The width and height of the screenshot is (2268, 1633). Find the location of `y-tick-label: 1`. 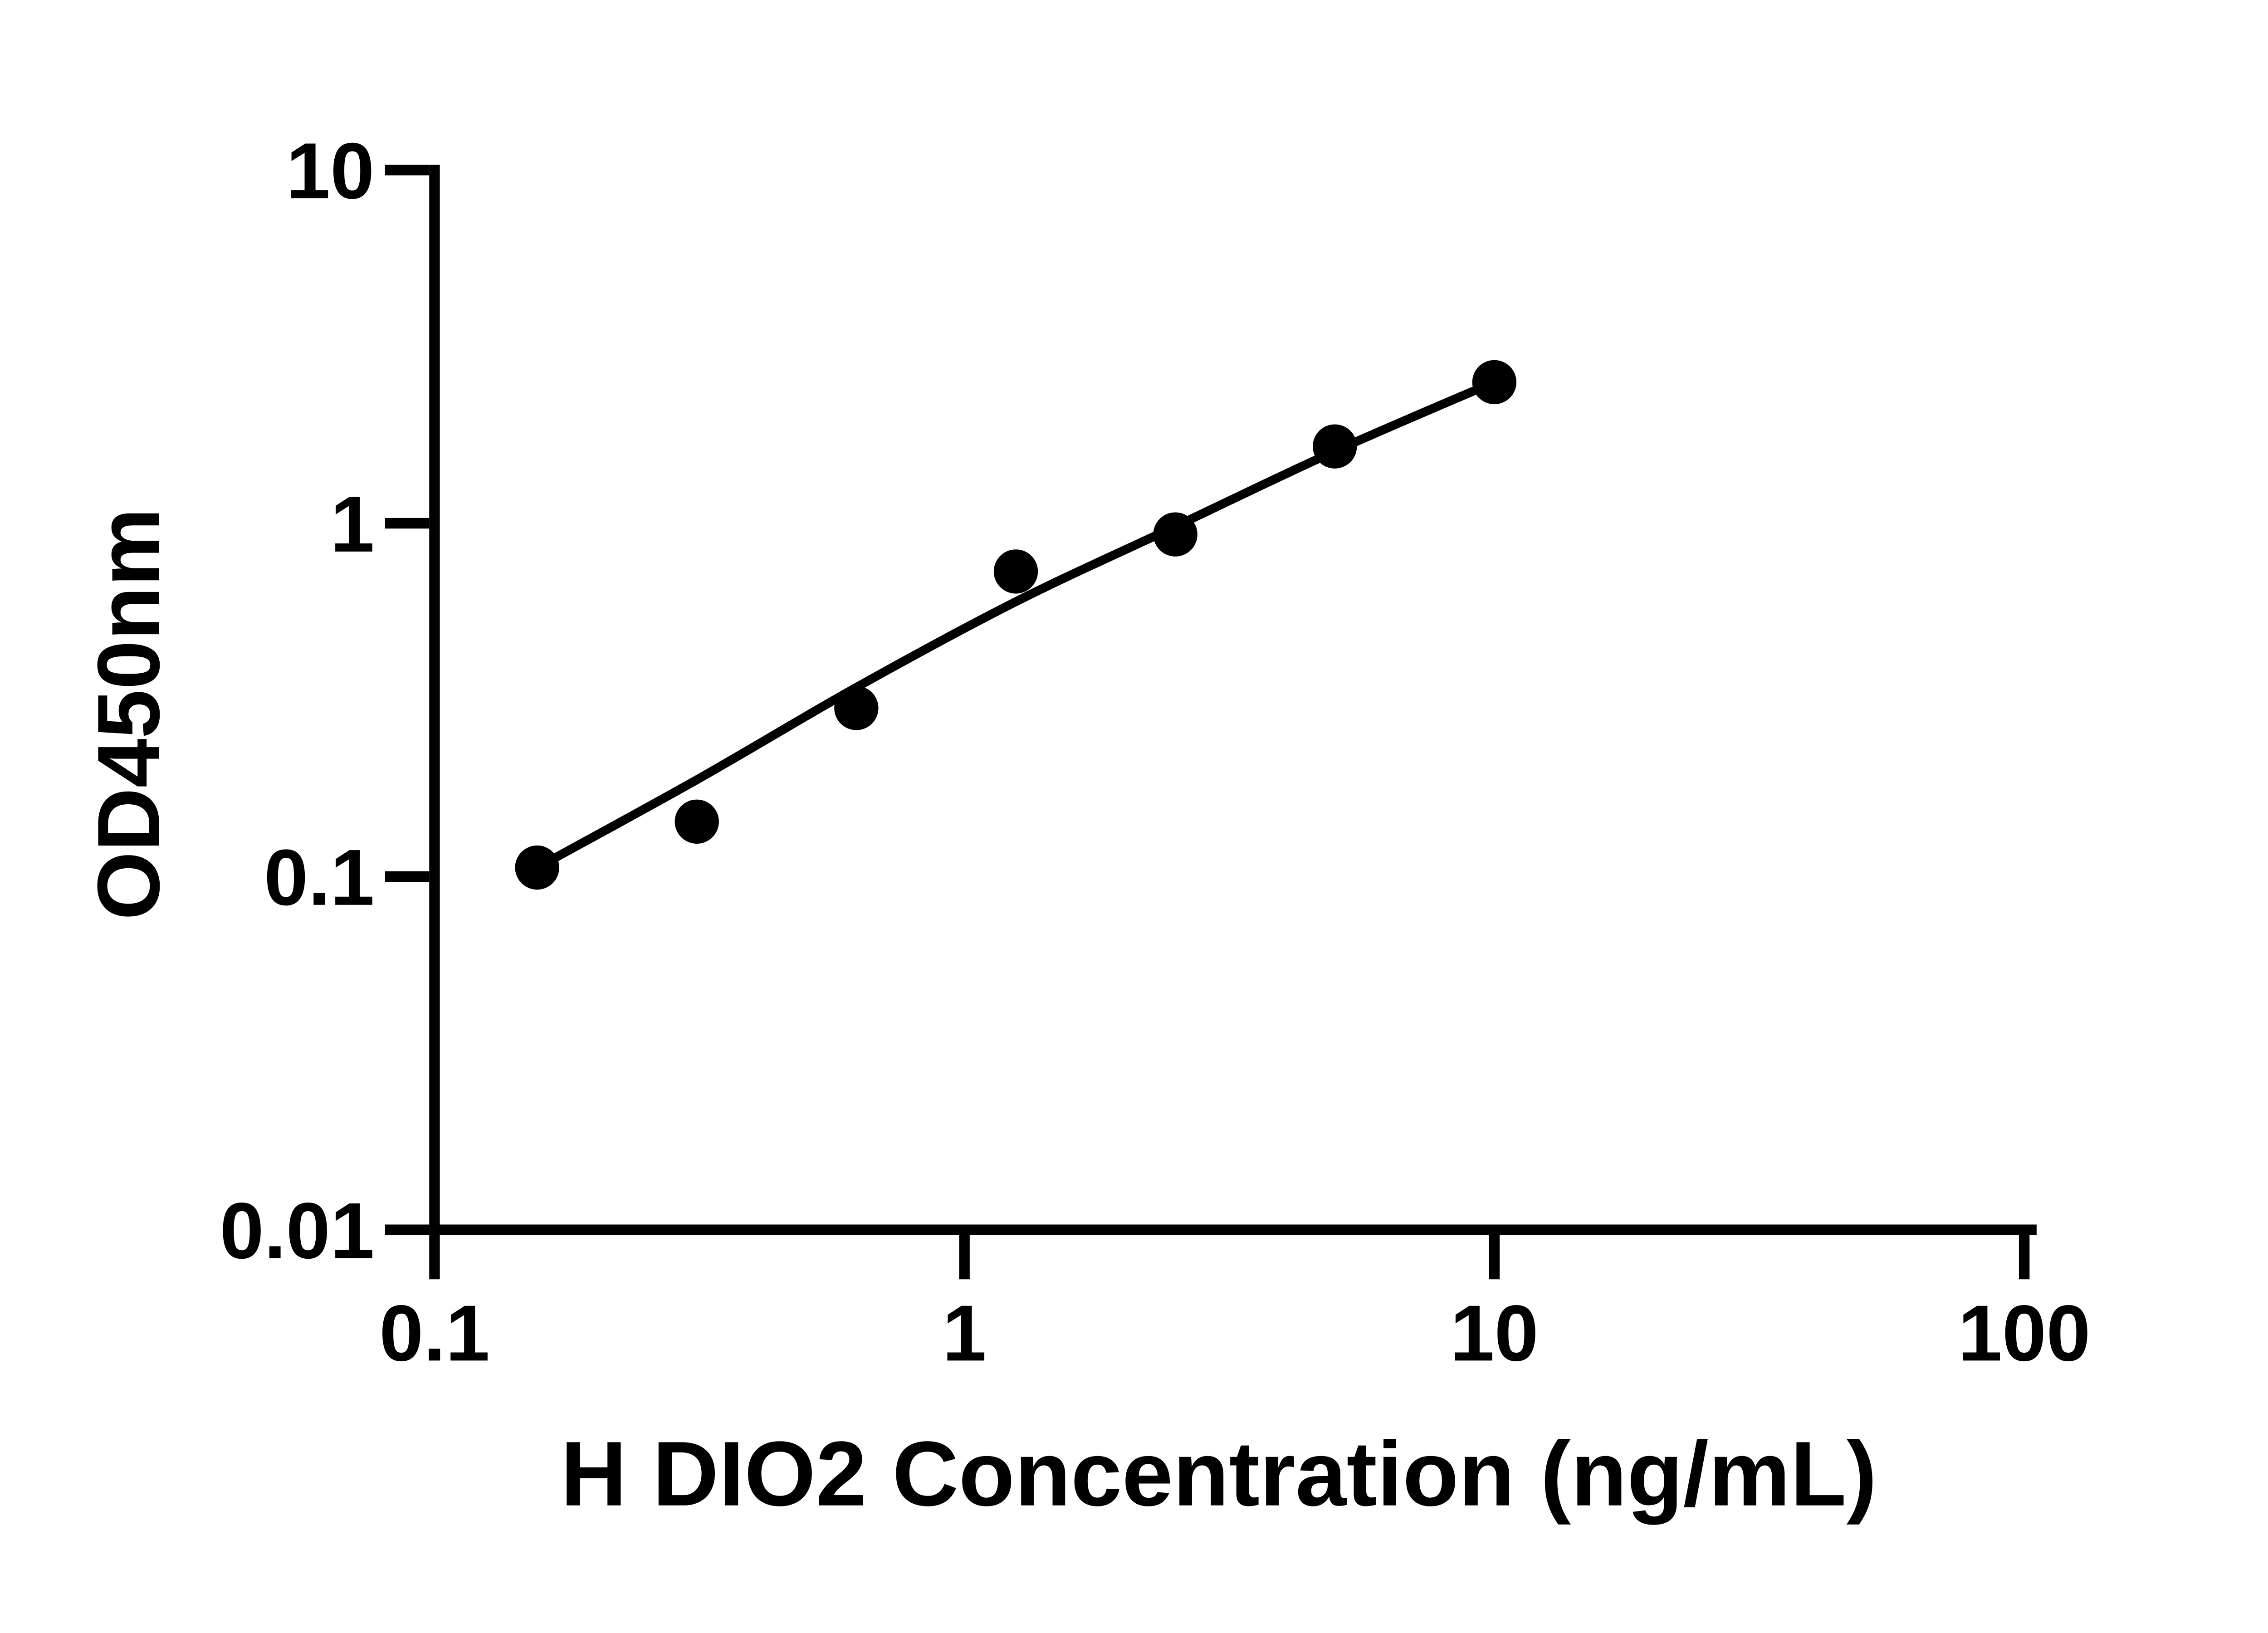

y-tick-label: 1 is located at coordinates (352, 524).